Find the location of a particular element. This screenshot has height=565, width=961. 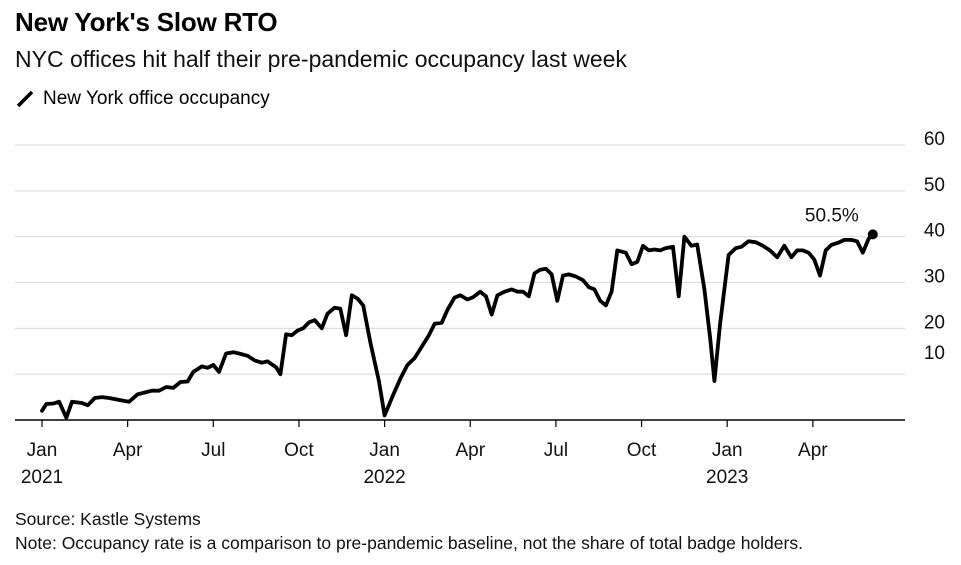

y-tick-label: 10 is located at coordinates (934, 353).